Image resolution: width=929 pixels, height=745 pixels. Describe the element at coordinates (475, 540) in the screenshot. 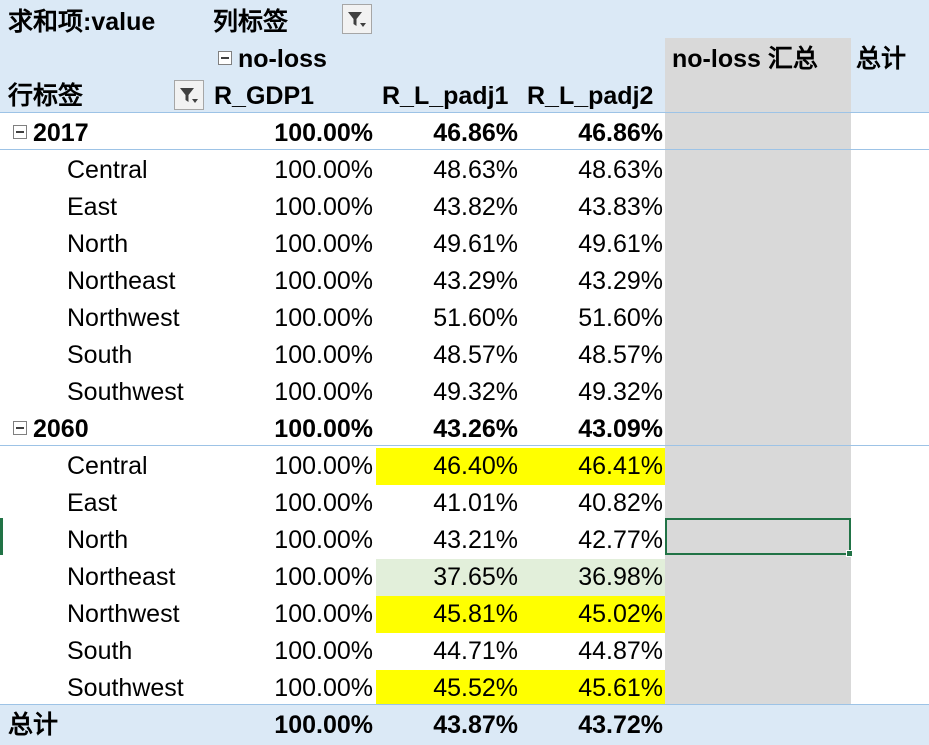

I see `value-cell-padj1: 43.21%` at that location.